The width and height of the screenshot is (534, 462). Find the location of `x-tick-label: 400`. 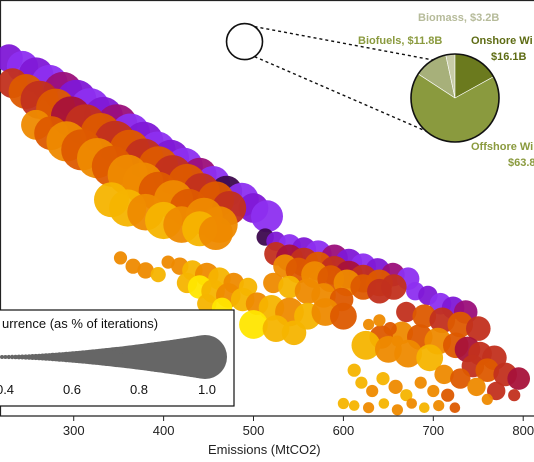

x-tick-label: 400 is located at coordinates (164, 430).